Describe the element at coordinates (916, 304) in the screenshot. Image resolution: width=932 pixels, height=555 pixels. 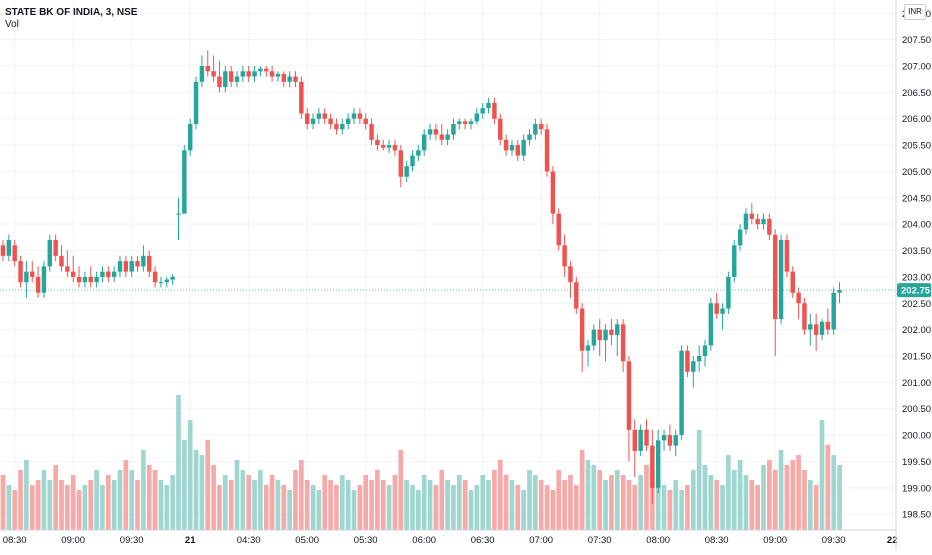
I see `y-tick-label: 202.50` at that location.